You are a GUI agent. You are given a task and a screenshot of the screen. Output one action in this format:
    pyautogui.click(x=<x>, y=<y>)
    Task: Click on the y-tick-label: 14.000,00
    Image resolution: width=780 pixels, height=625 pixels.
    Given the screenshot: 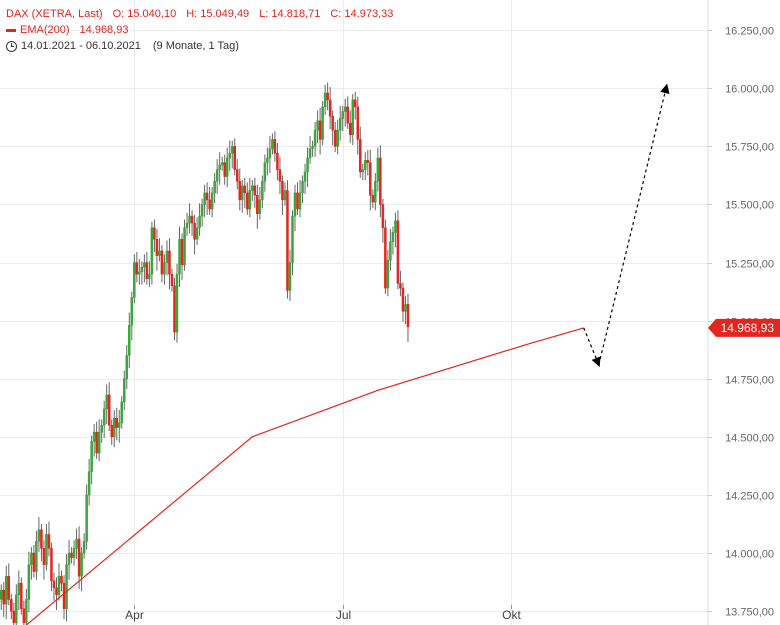 What is the action you would take?
    pyautogui.click(x=749, y=555)
    